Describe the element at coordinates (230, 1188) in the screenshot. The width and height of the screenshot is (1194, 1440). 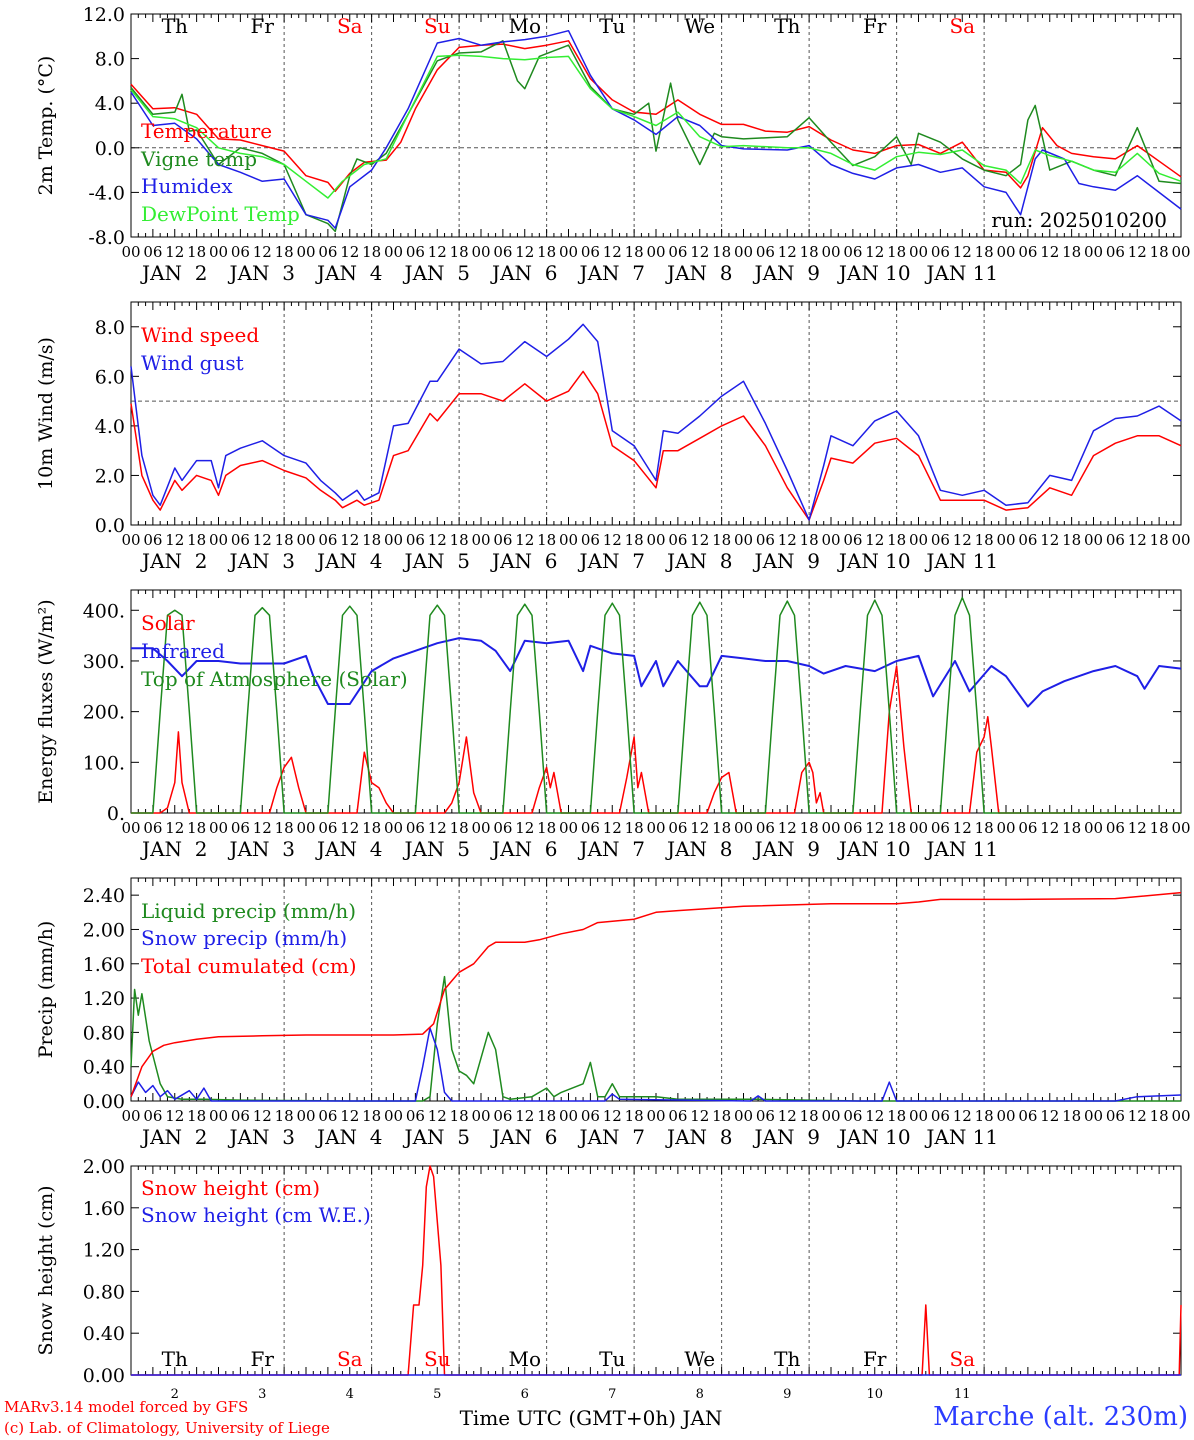
I see `legend-entry: Snow height (cm)` at that location.